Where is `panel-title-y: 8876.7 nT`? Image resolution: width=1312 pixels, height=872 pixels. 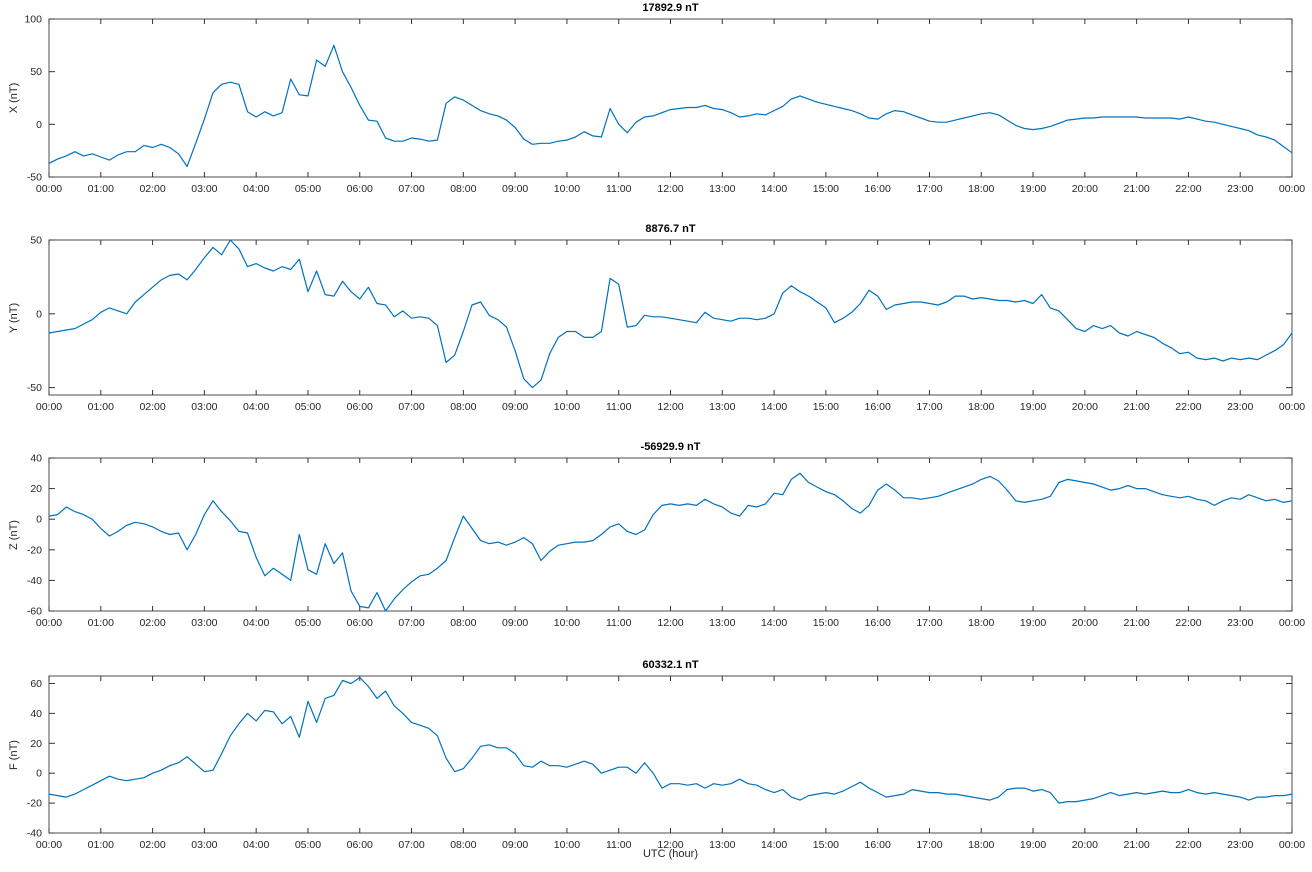 panel-title-y: 8876.7 nT is located at coordinates (670, 229).